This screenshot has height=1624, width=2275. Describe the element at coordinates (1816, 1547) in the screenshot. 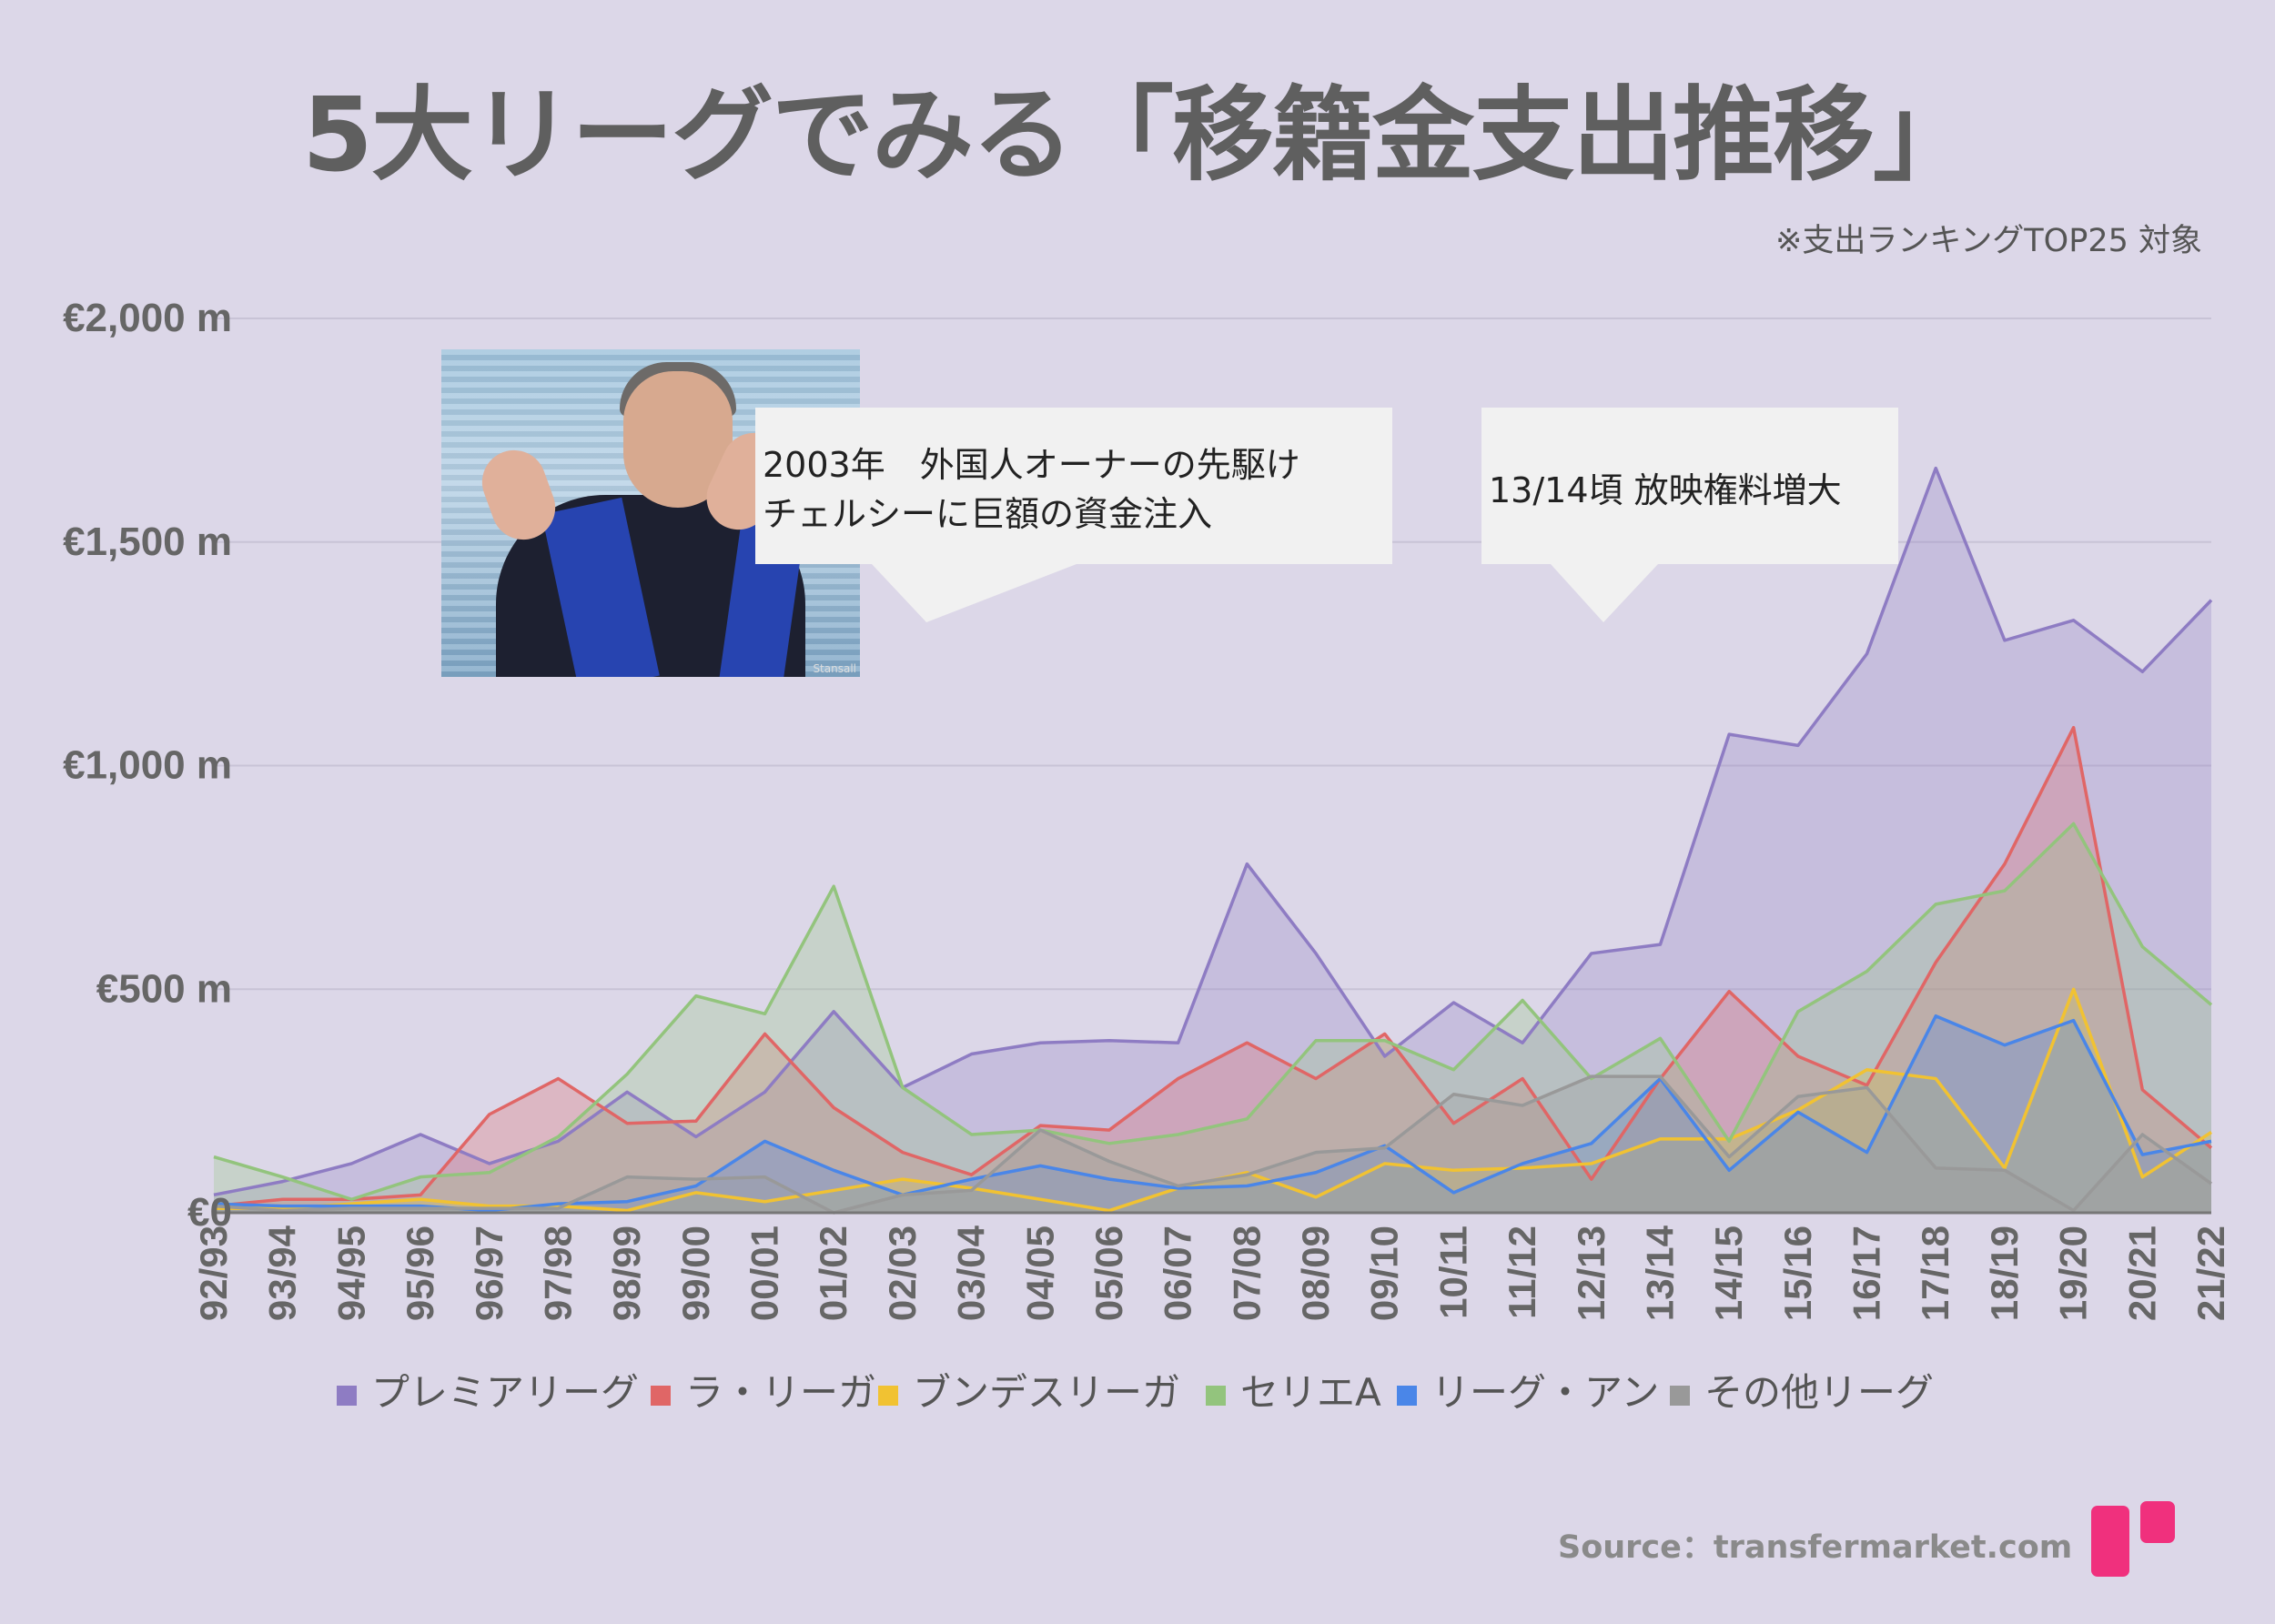

I see `source-credit: Source：transfermarket.com` at that location.